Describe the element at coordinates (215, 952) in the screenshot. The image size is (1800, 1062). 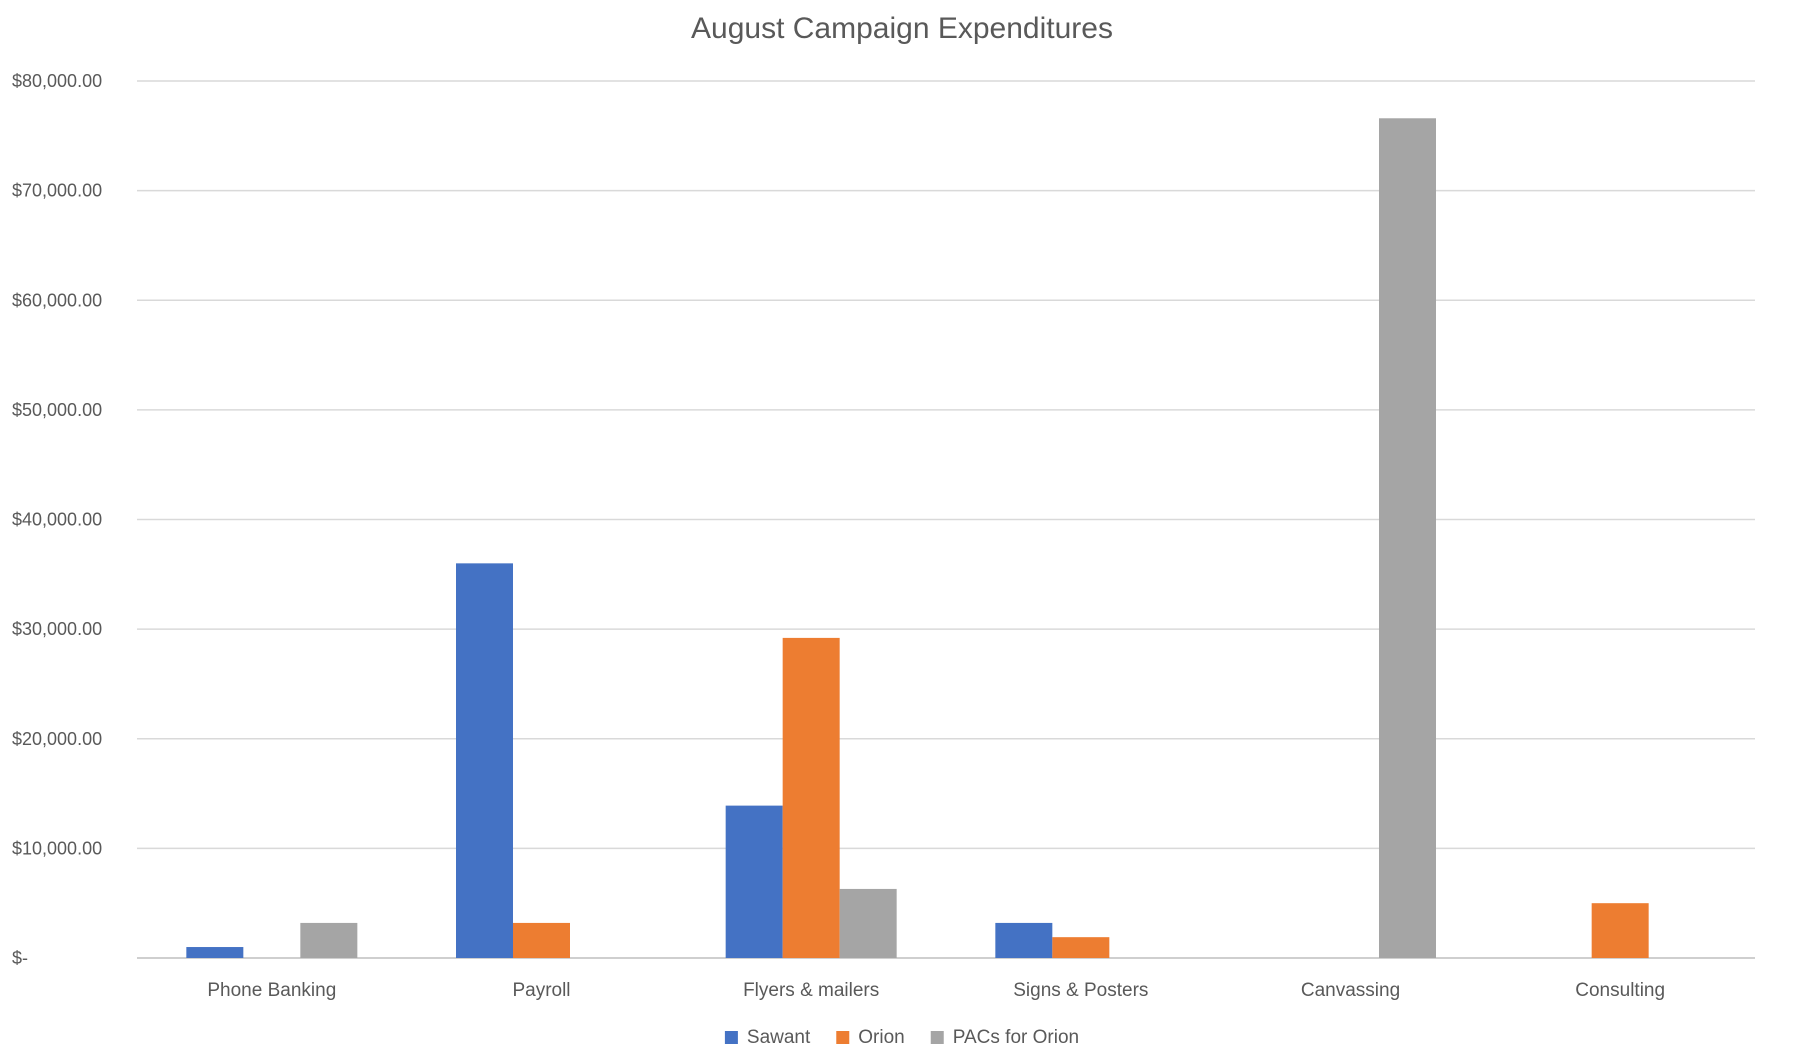
I see `bar-sawant-phone-banking` at that location.